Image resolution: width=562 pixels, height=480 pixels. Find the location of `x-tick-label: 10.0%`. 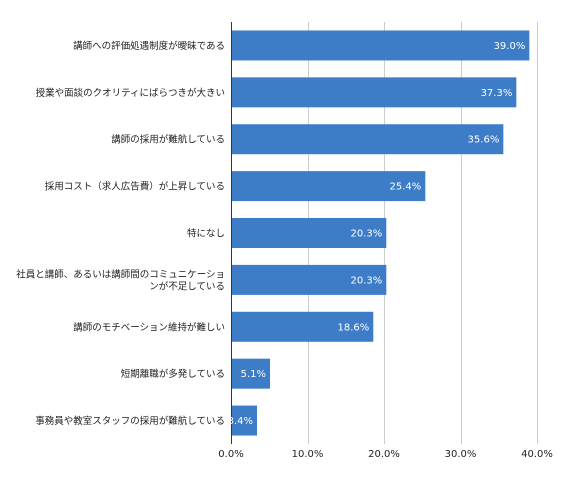

x-tick-label: 10.0% is located at coordinates (308, 454).